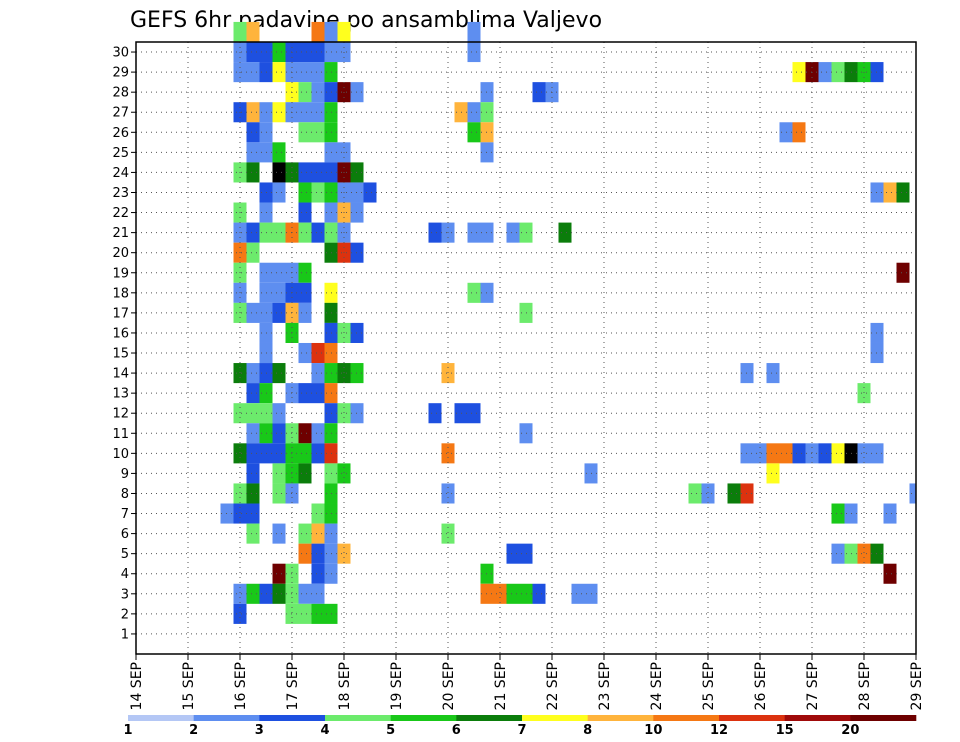  I want to click on y-tick-label: 29, so click(120, 73).